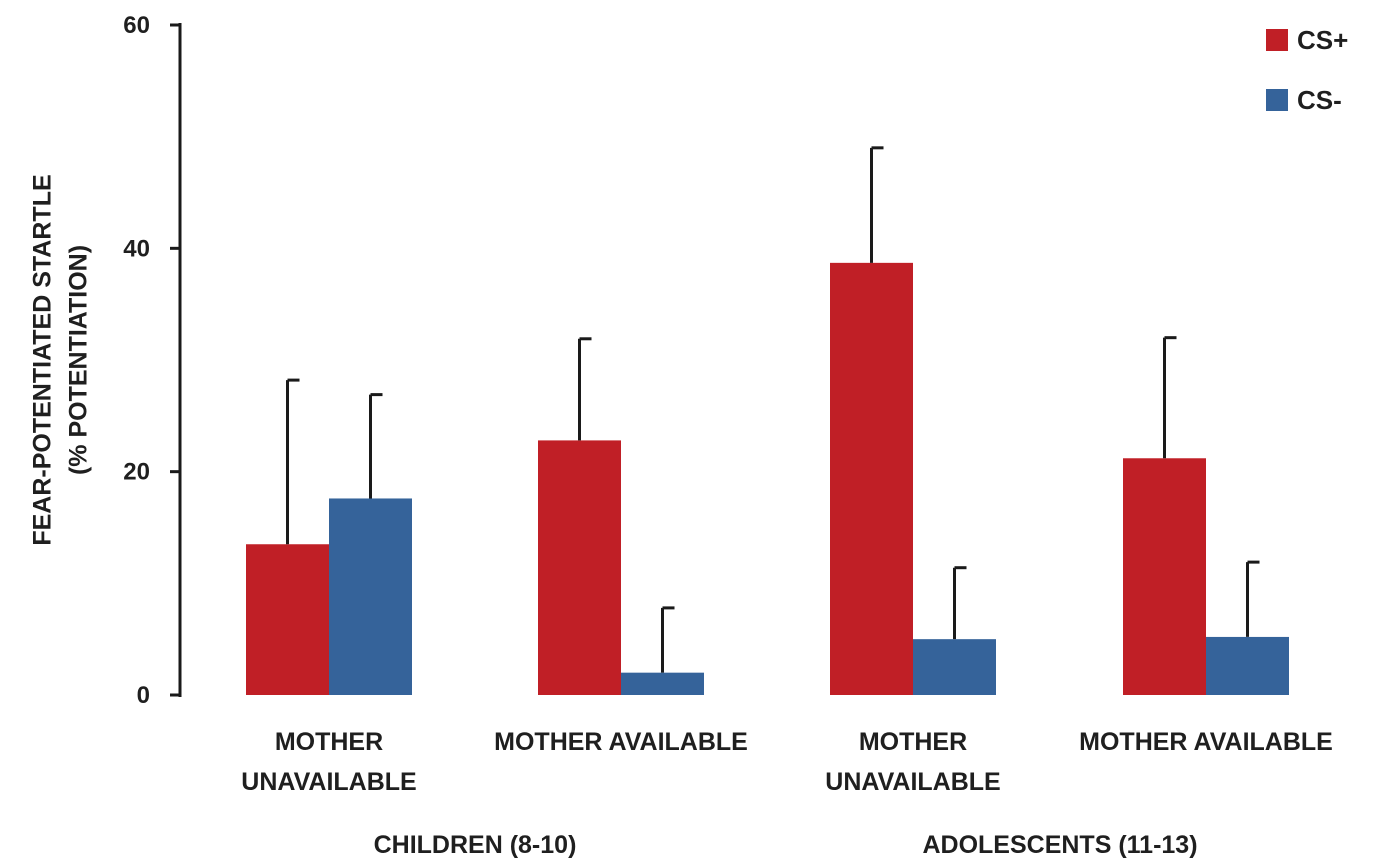 This screenshot has height=865, width=1374. What do you see at coordinates (152, 360) in the screenshot?
I see `y-axis: 0 20 40 60` at bounding box center [152, 360].